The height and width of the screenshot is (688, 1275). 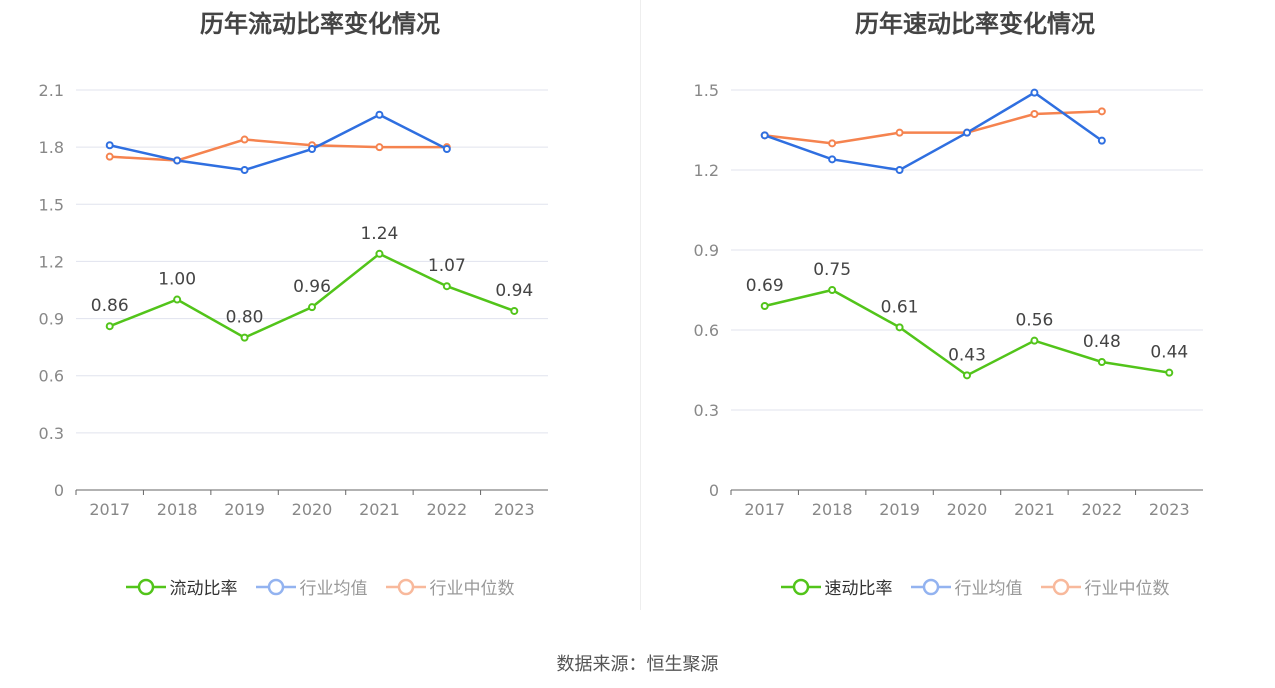 What do you see at coordinates (51, 90) in the screenshot?
I see `y-tick-label: 2.1` at bounding box center [51, 90].